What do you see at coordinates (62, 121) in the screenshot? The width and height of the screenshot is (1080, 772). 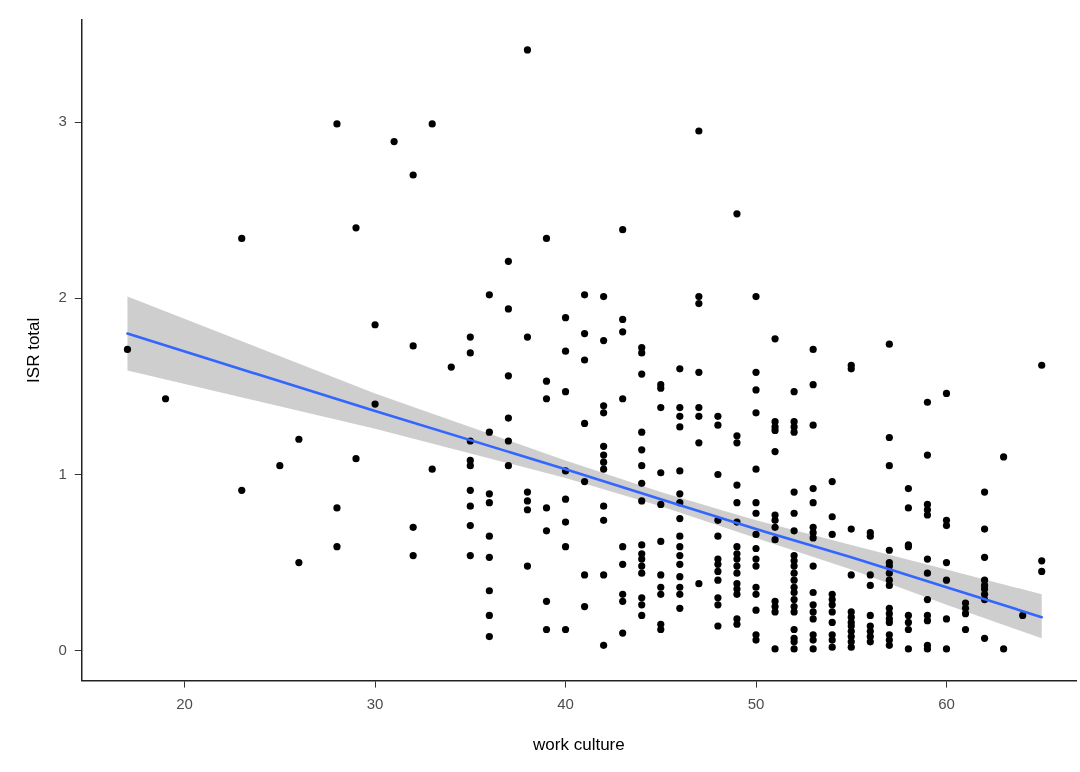 I see `y-tick-label: 3` at bounding box center [62, 121].